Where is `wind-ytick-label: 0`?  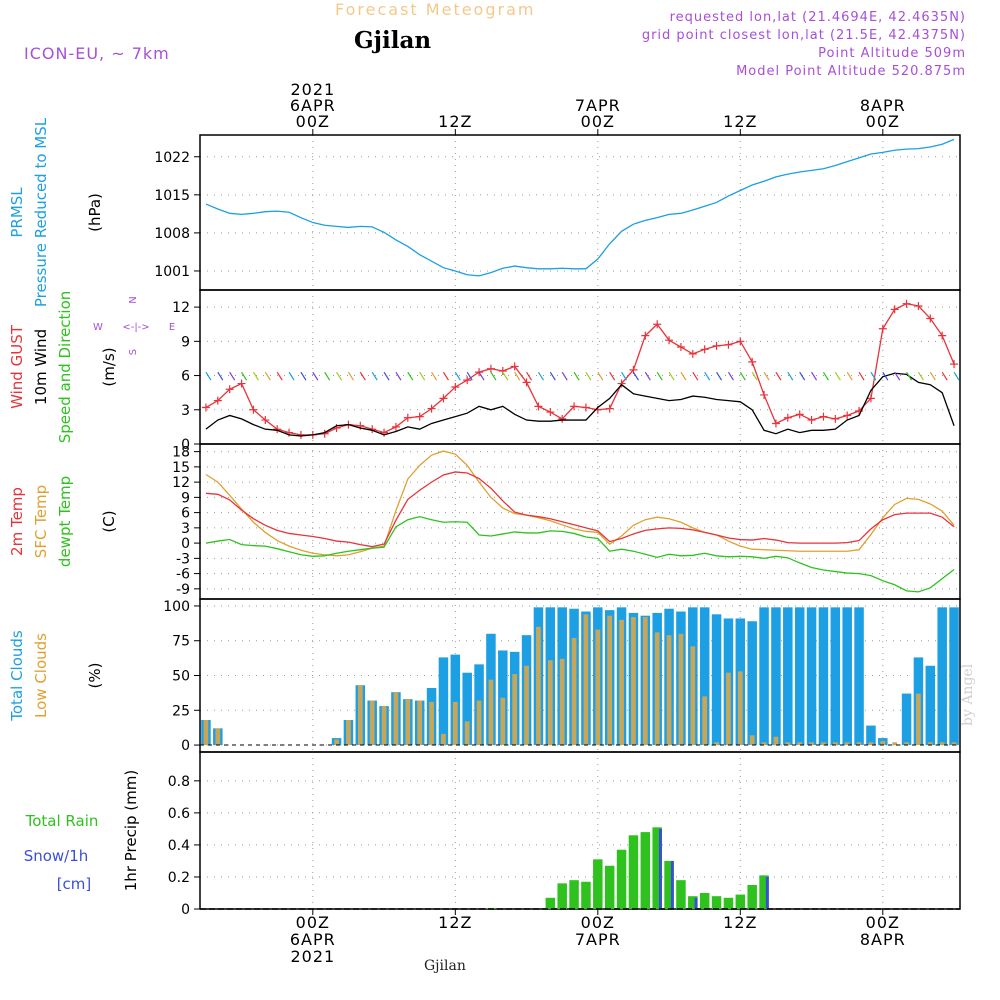 wind-ytick-label: 0 is located at coordinates (185, 445).